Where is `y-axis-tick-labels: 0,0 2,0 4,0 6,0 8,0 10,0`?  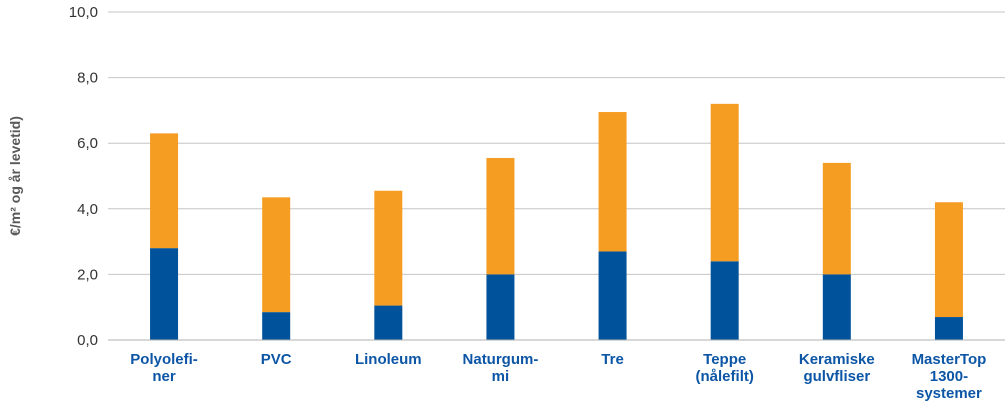 y-axis-tick-labels: 0,0 2,0 4,0 6,0 8,0 10,0 is located at coordinates (83, 176).